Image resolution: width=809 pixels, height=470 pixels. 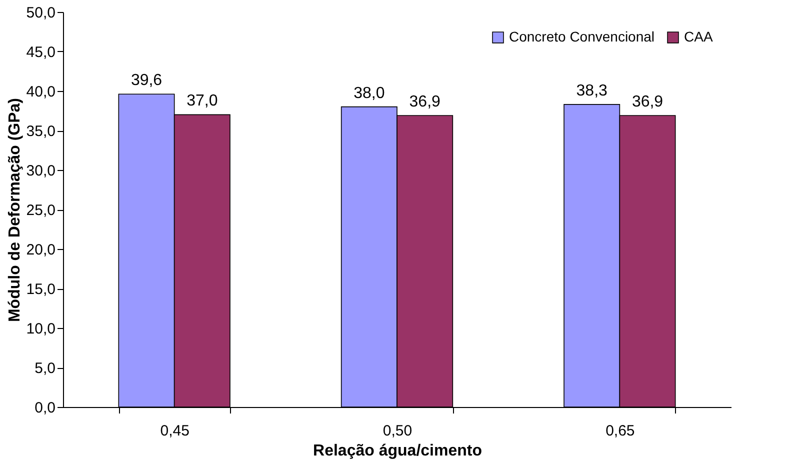 I want to click on x-tick-label: 0,45, so click(x=175, y=431).